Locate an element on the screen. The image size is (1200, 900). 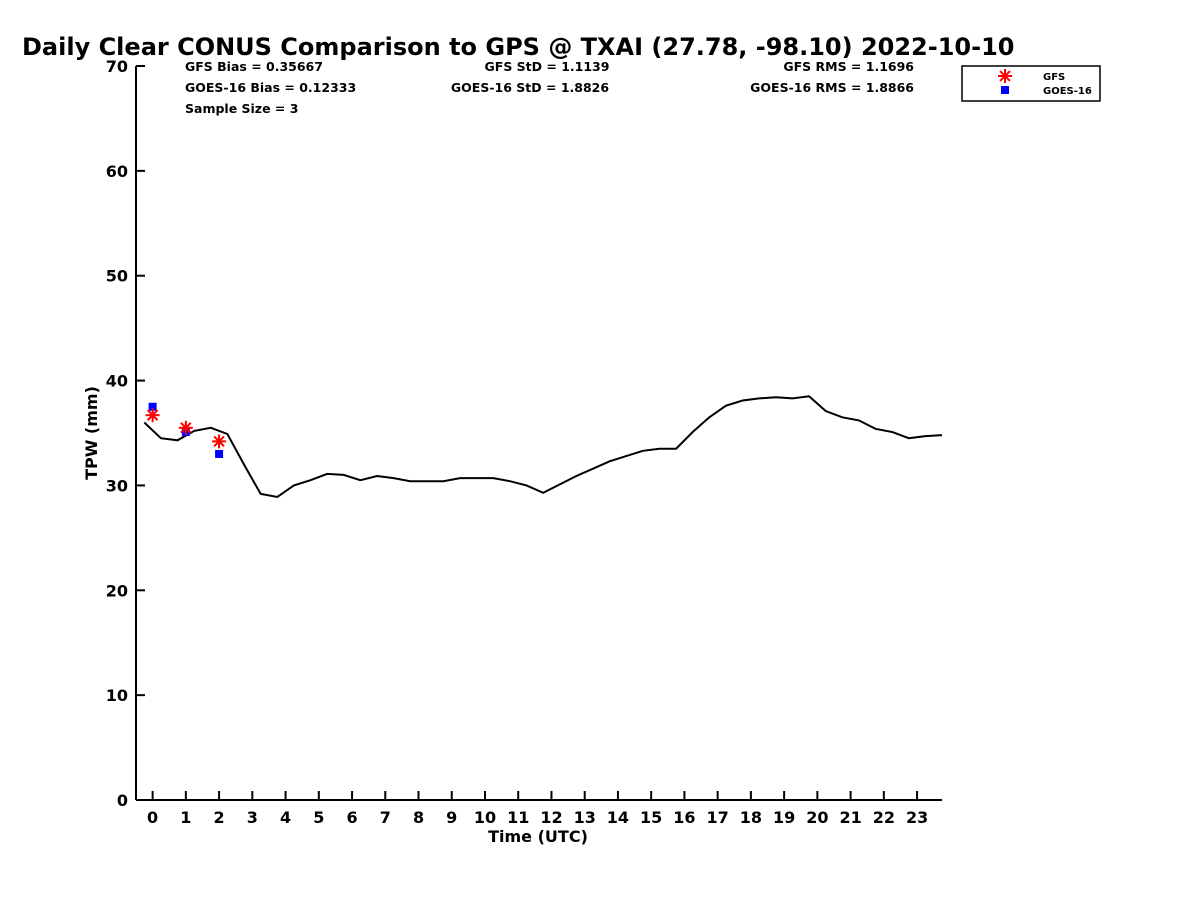
x-tick-label: 1 is located at coordinates (185, 817).